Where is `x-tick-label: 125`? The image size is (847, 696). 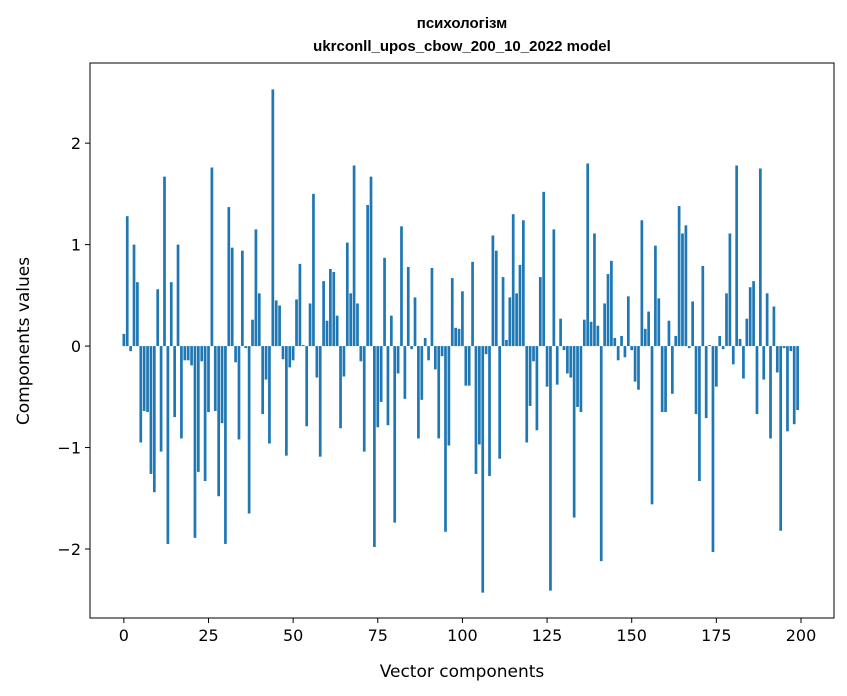
x-tick-label: 125 is located at coordinates (547, 635).